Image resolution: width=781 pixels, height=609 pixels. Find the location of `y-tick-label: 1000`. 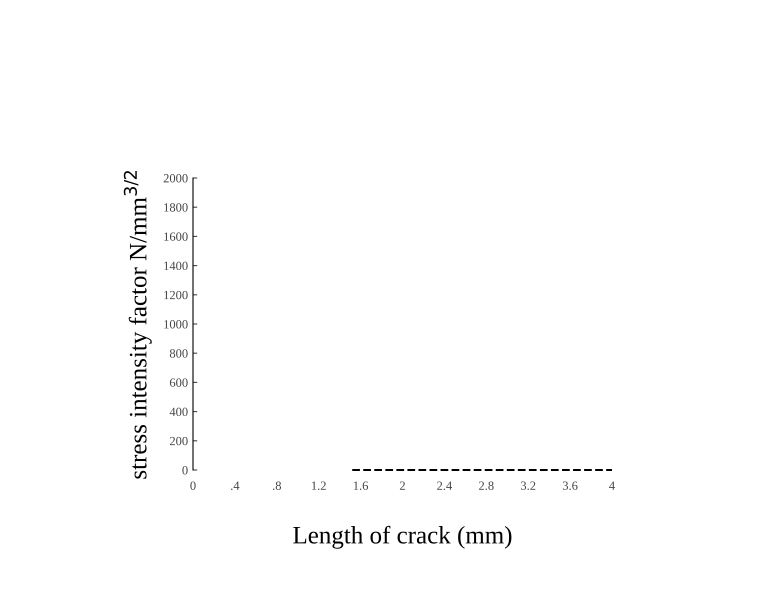

y-tick-label: 1000 is located at coordinates (176, 324).